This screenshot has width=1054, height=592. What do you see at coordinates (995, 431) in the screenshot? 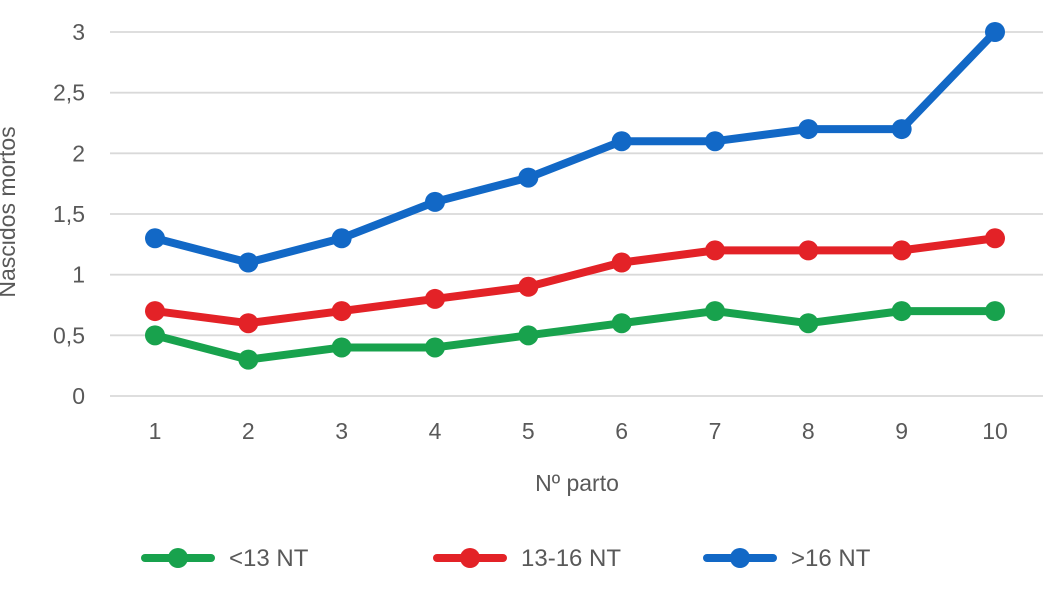
I see `x-tick-label: 10` at bounding box center [995, 431].